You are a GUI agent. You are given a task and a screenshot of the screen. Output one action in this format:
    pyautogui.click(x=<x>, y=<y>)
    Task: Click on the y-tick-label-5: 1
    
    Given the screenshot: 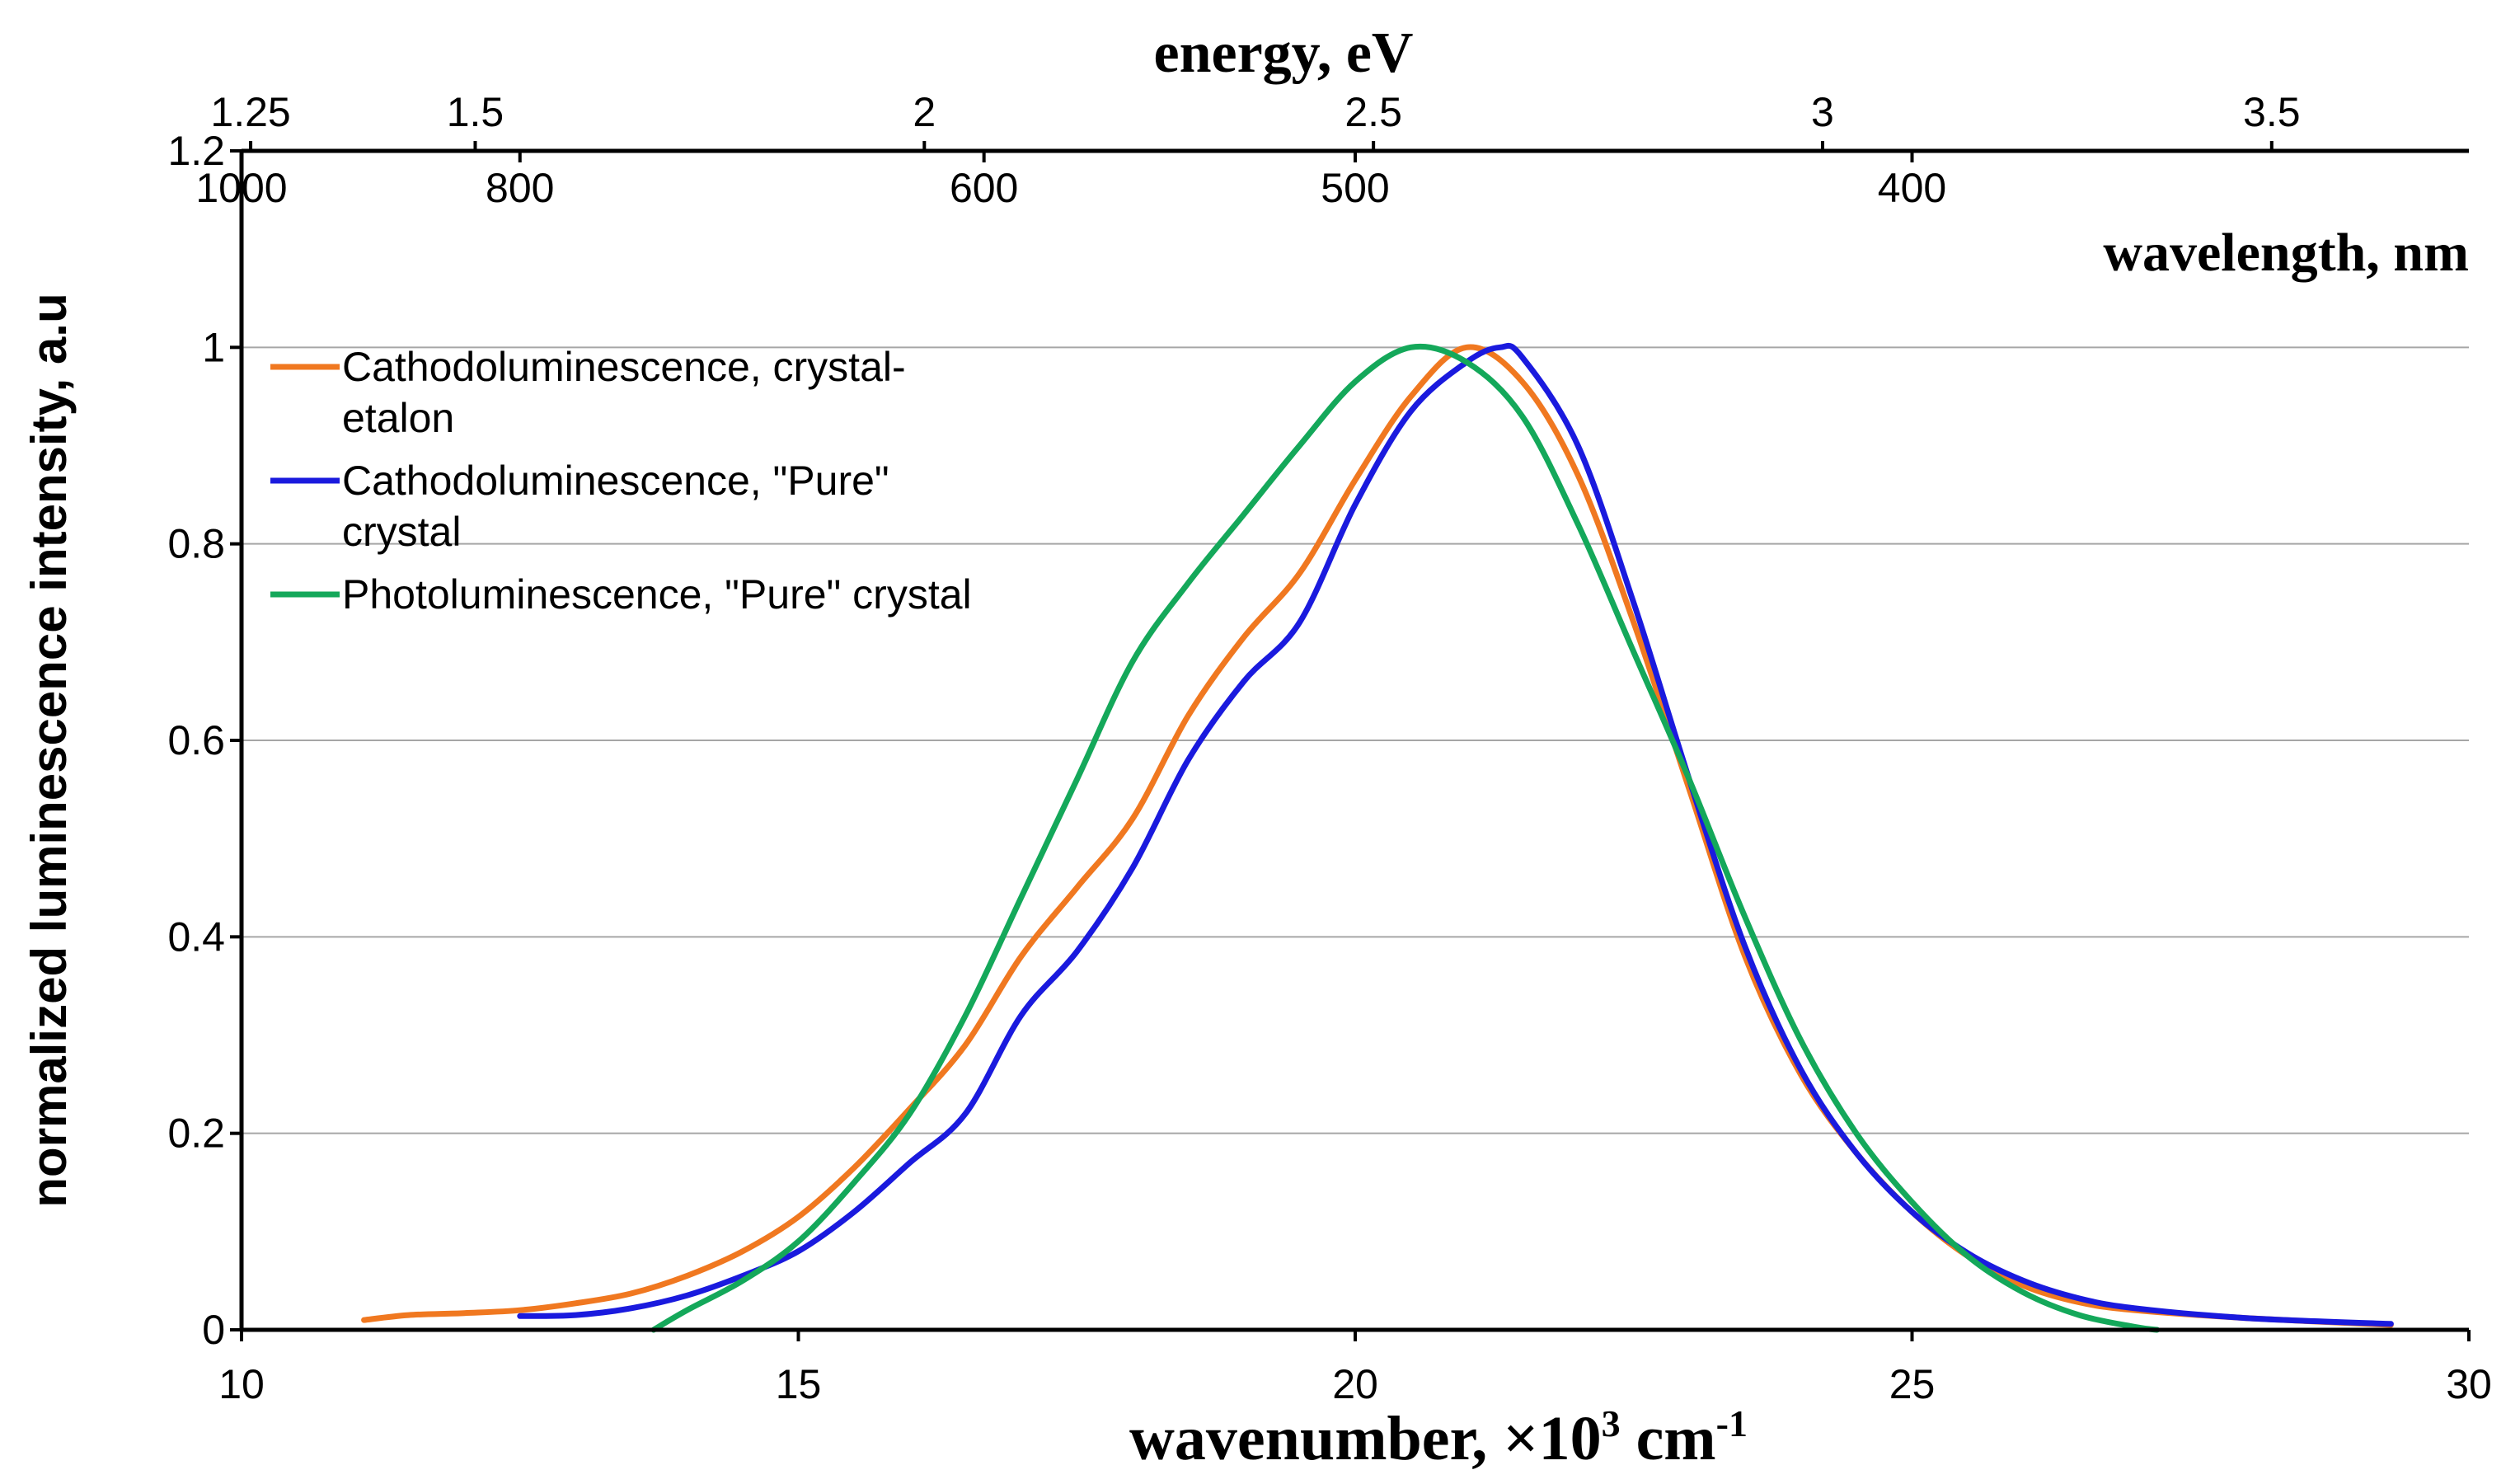 What is the action you would take?
    pyautogui.click(x=213, y=347)
    